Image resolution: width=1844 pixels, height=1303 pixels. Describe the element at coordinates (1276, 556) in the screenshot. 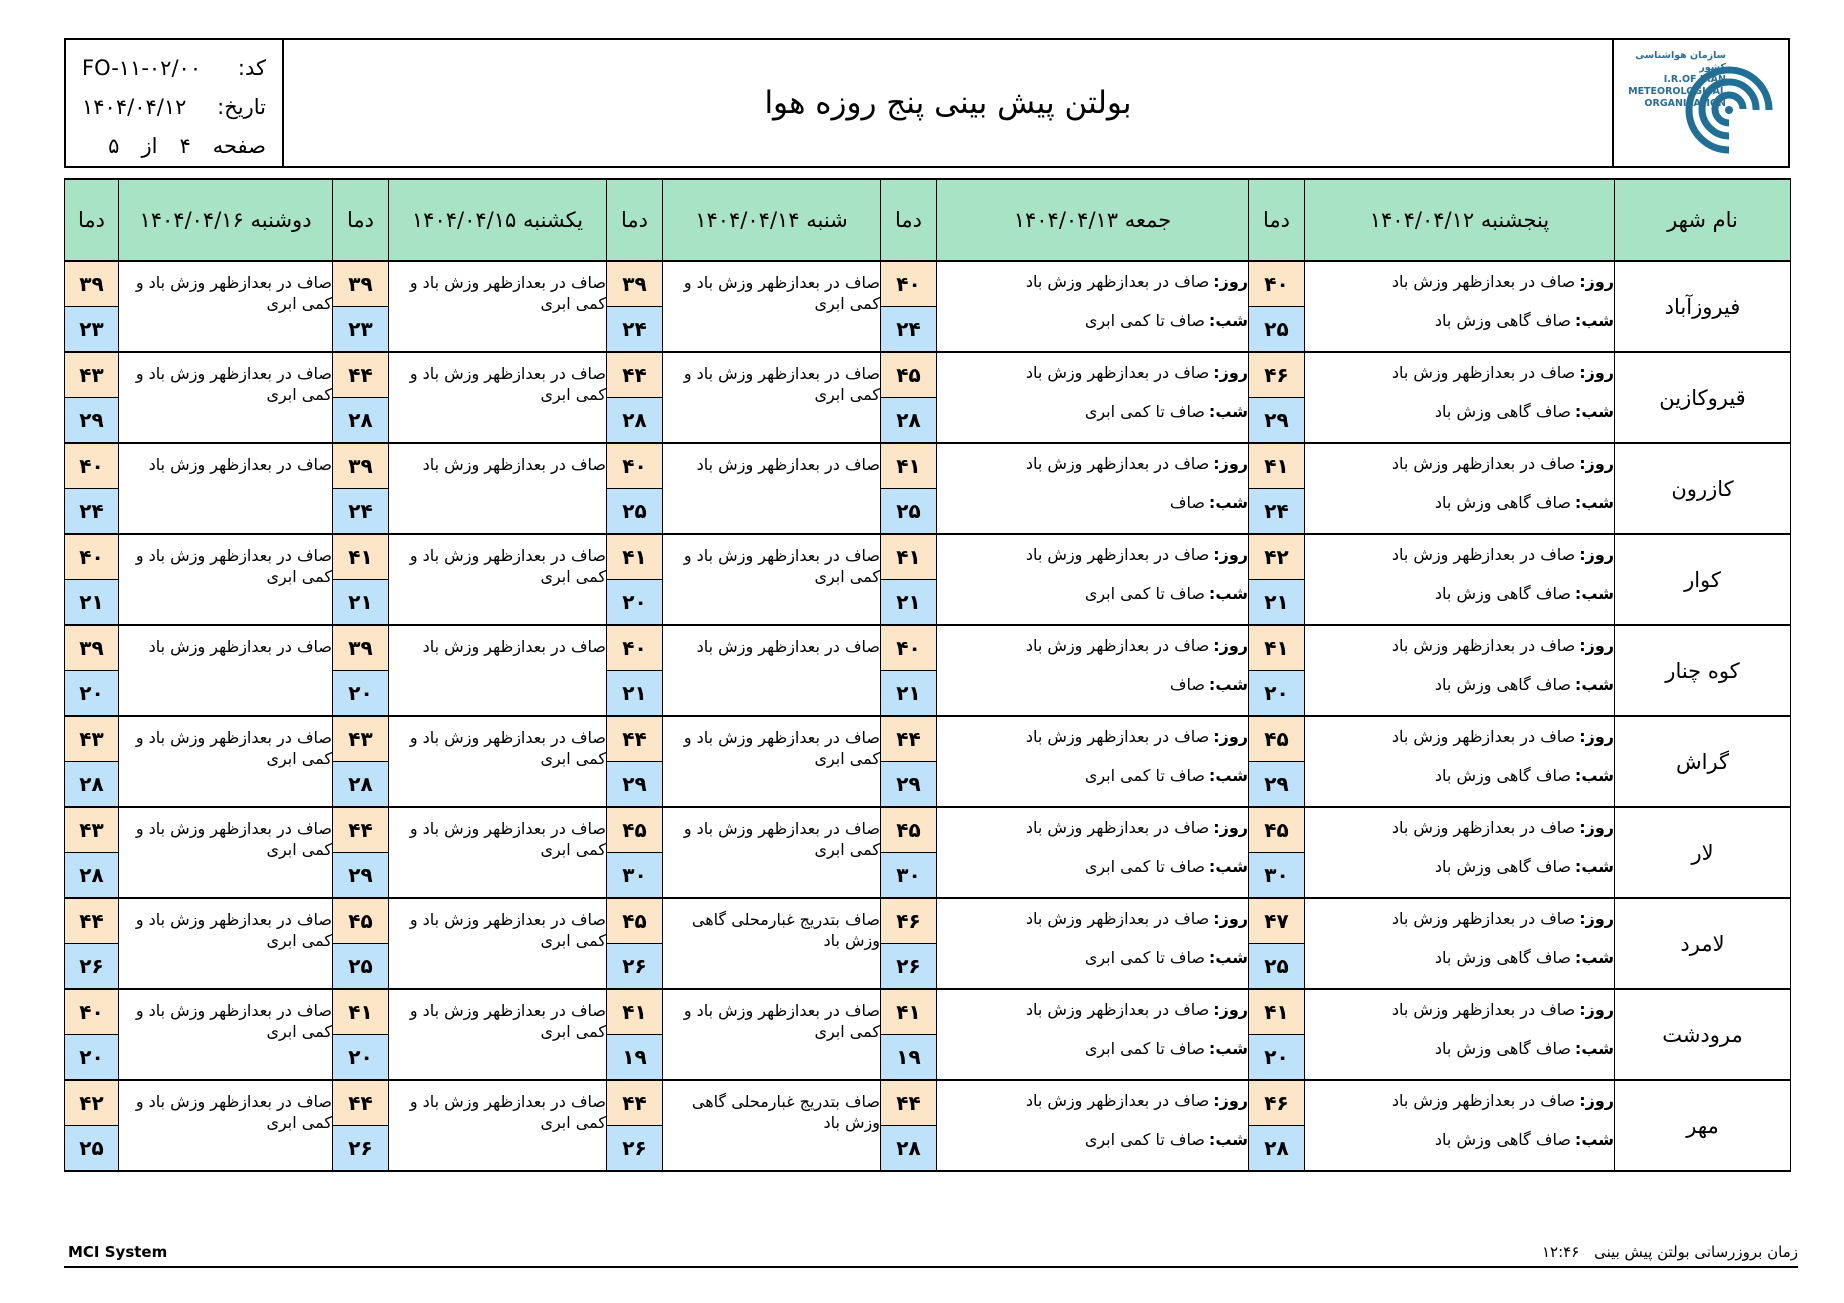

I see `temp-high: ۴۲` at that location.